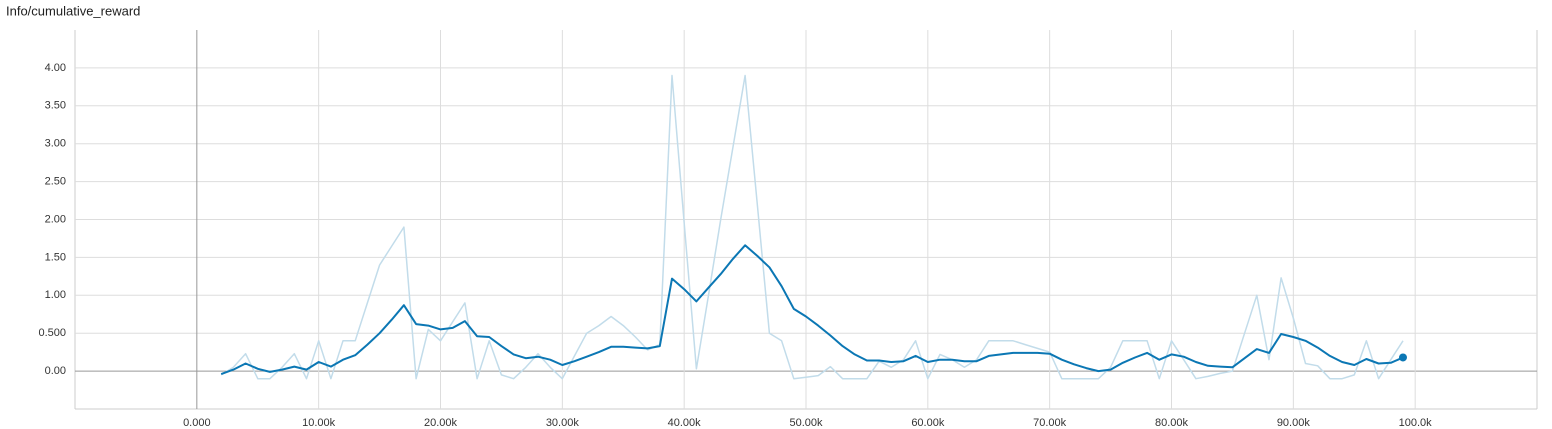  I want to click on y-tick-label: 1.50, so click(55, 257).